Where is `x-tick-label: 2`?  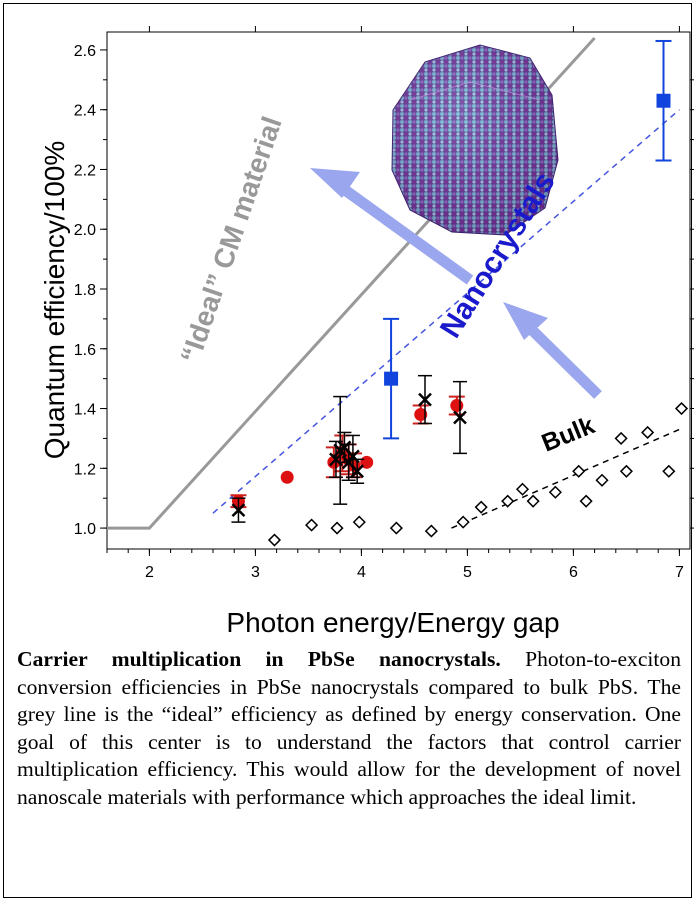
x-tick-label: 2 is located at coordinates (149, 572).